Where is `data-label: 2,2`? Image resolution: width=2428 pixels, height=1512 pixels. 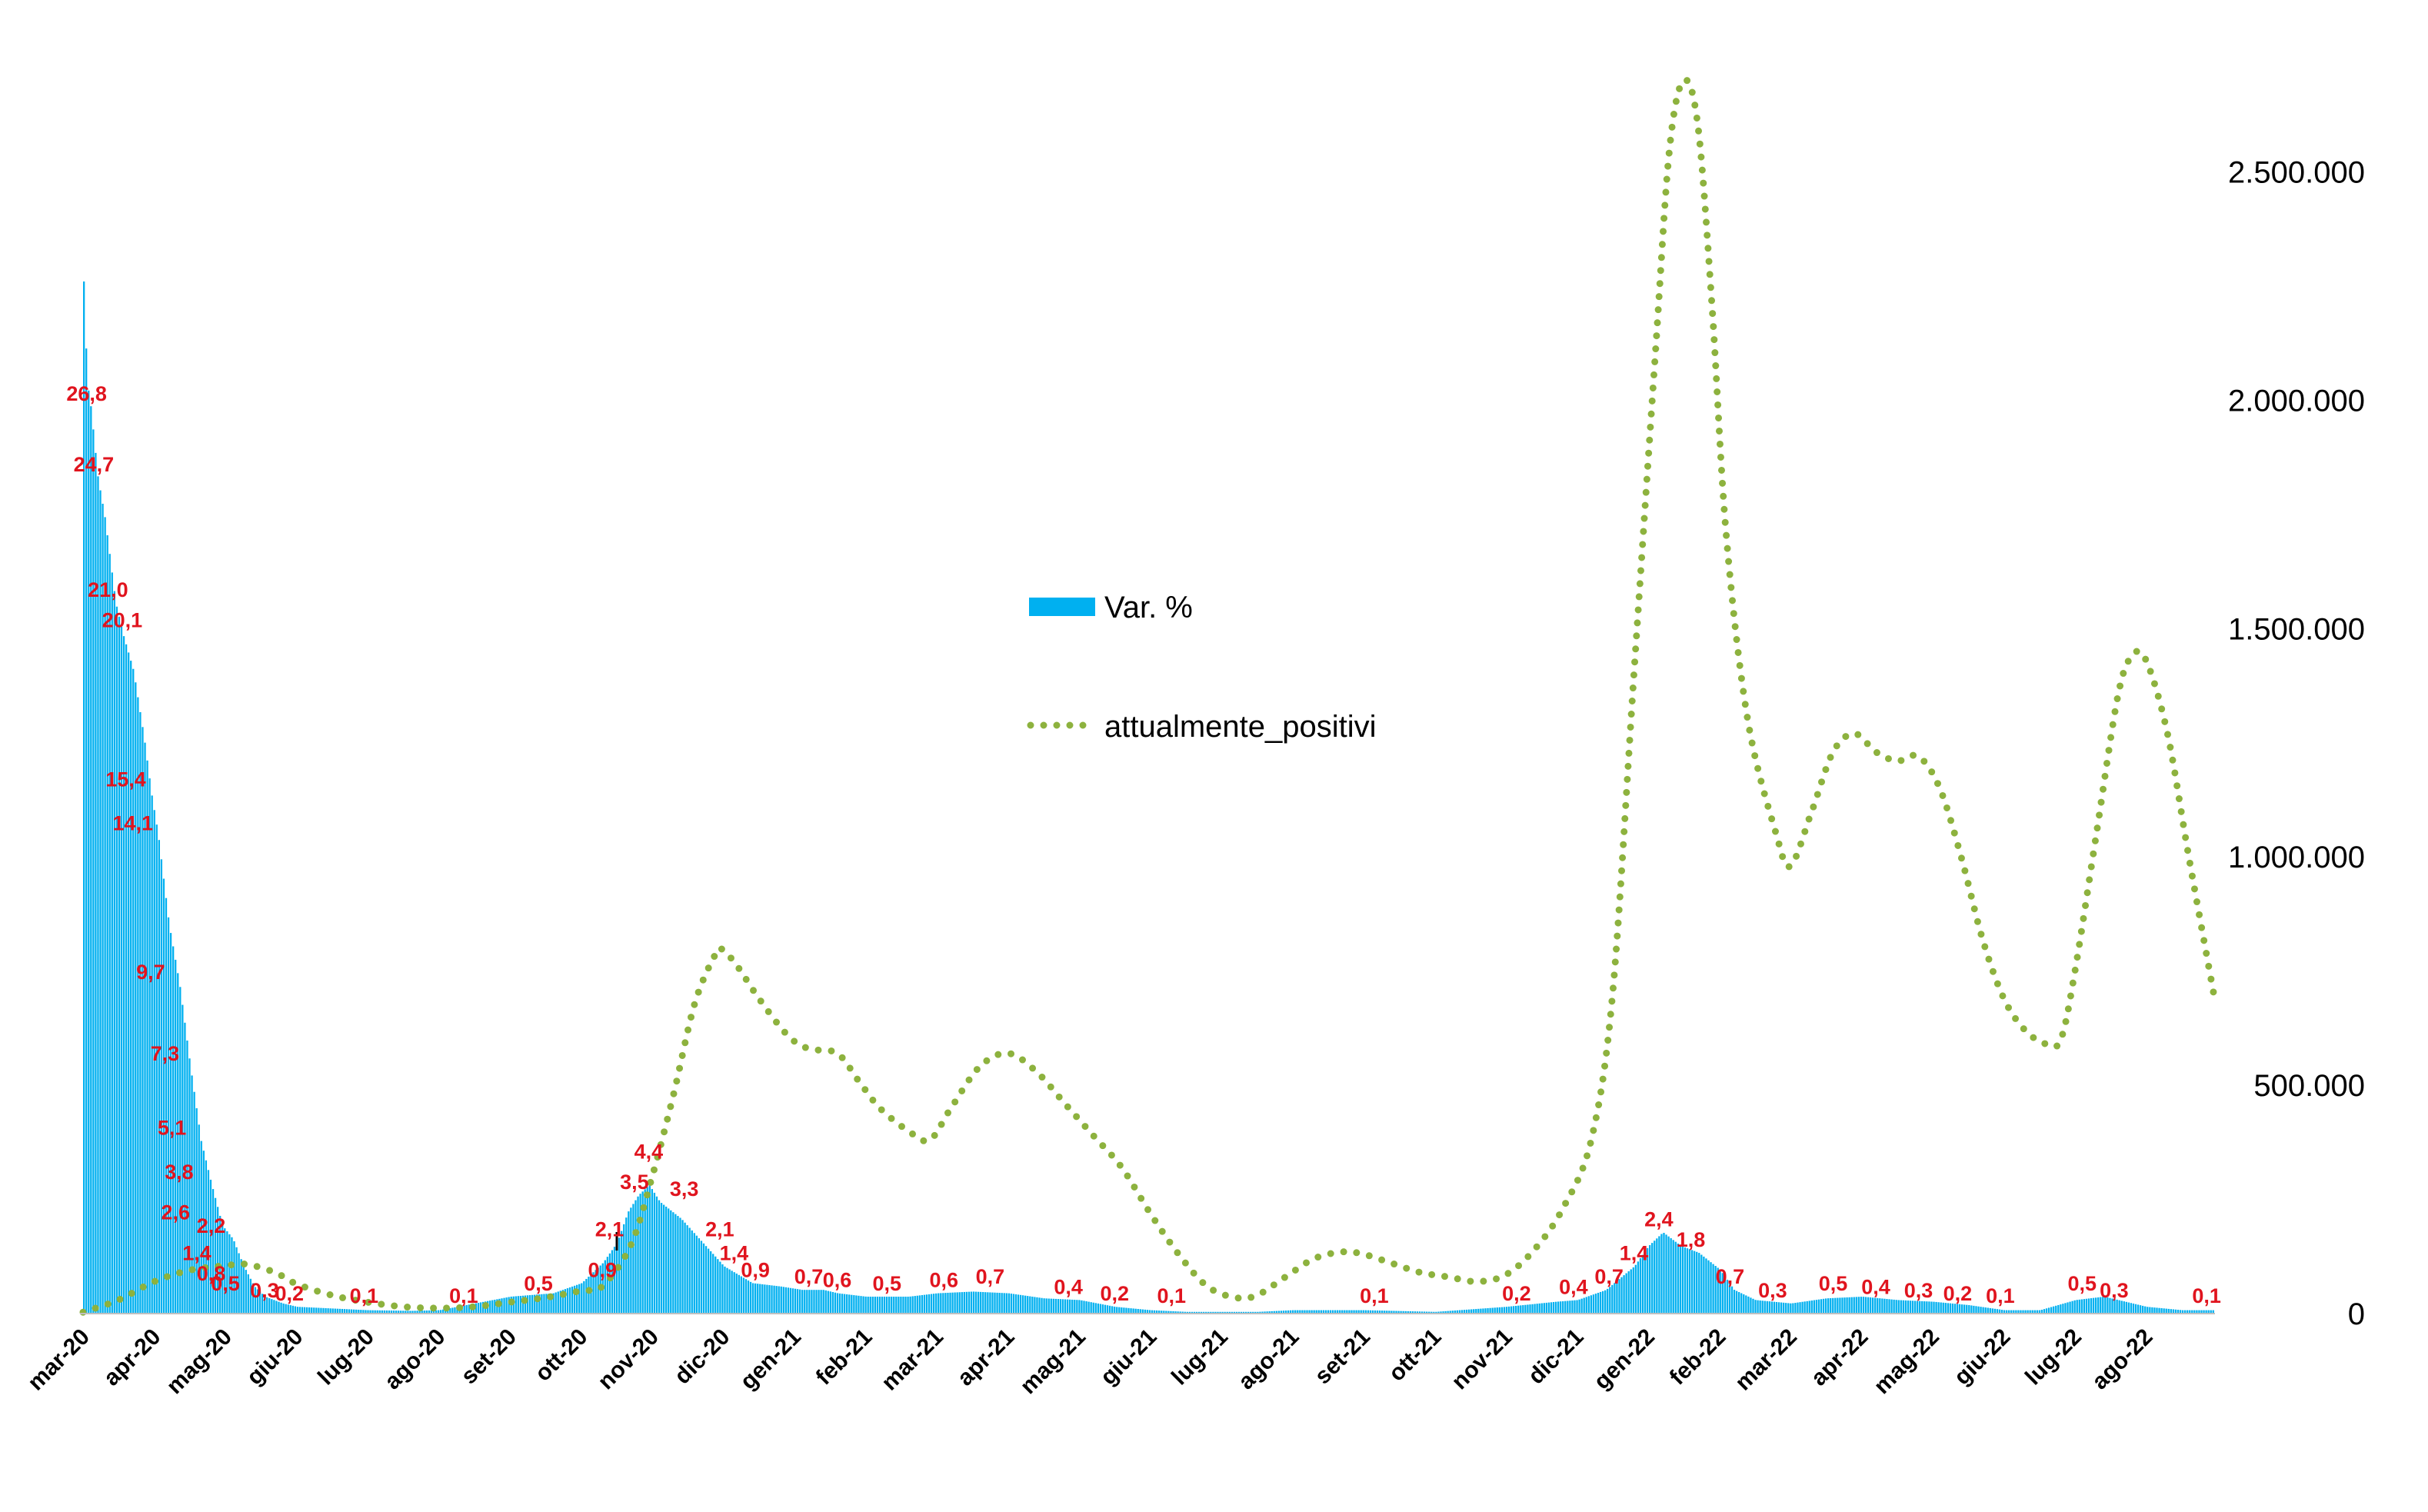 data-label: 2,2 is located at coordinates (211, 1225).